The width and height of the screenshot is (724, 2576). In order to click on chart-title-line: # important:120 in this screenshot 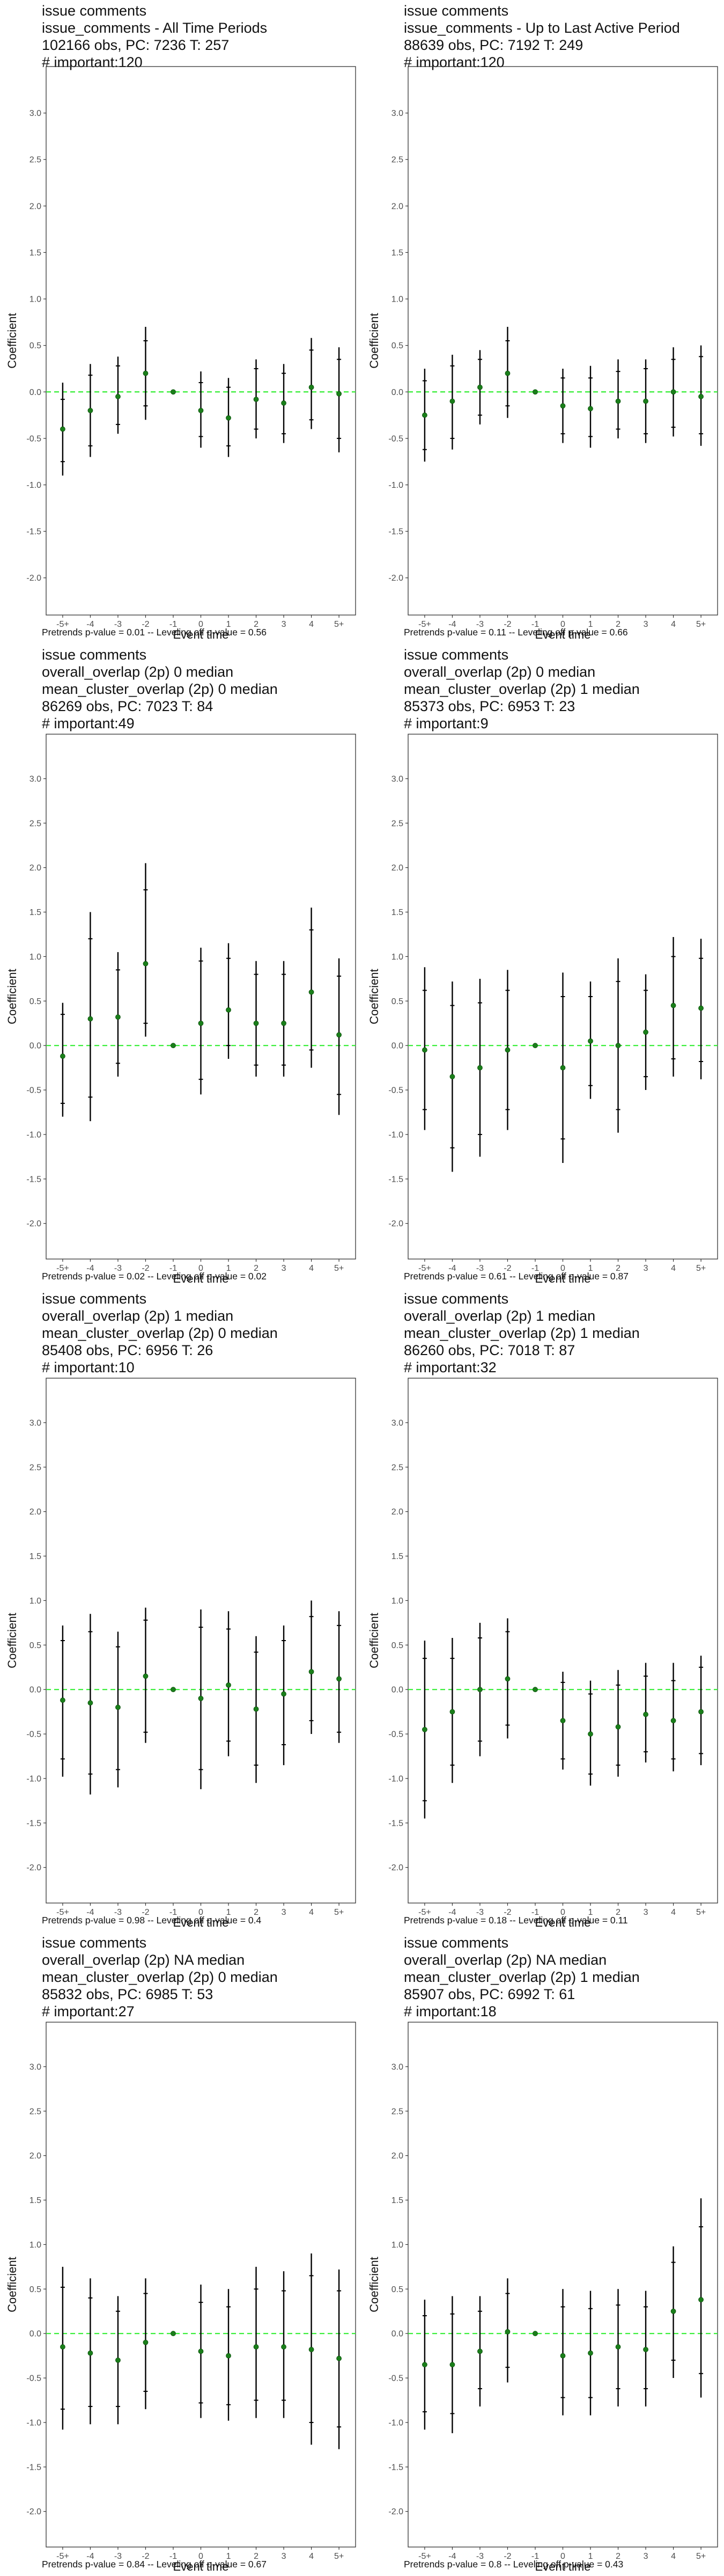, I will do `click(92, 62)`.